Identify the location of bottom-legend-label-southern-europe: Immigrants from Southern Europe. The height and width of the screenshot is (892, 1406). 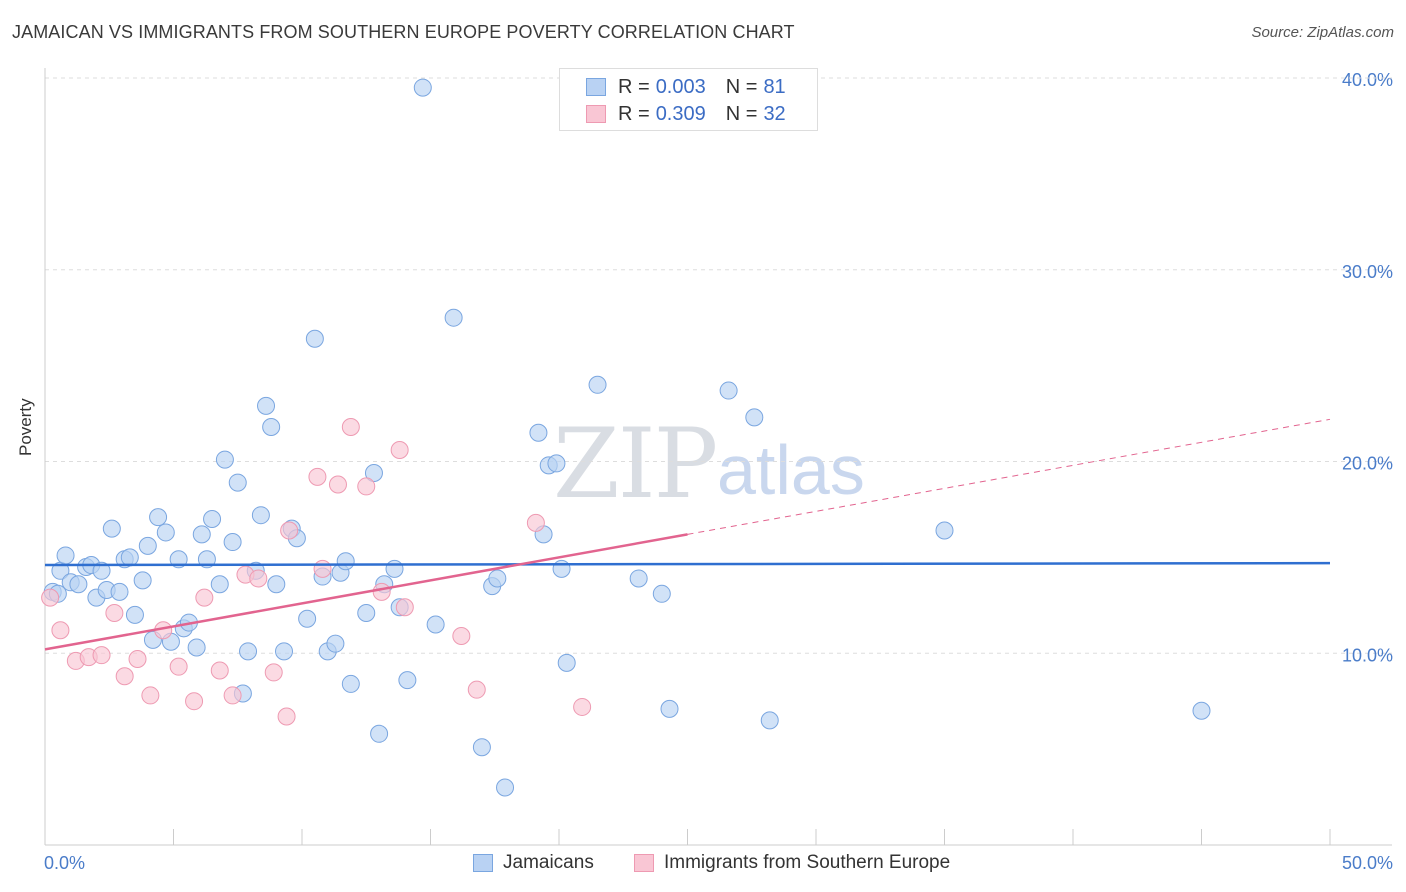
(807, 862).